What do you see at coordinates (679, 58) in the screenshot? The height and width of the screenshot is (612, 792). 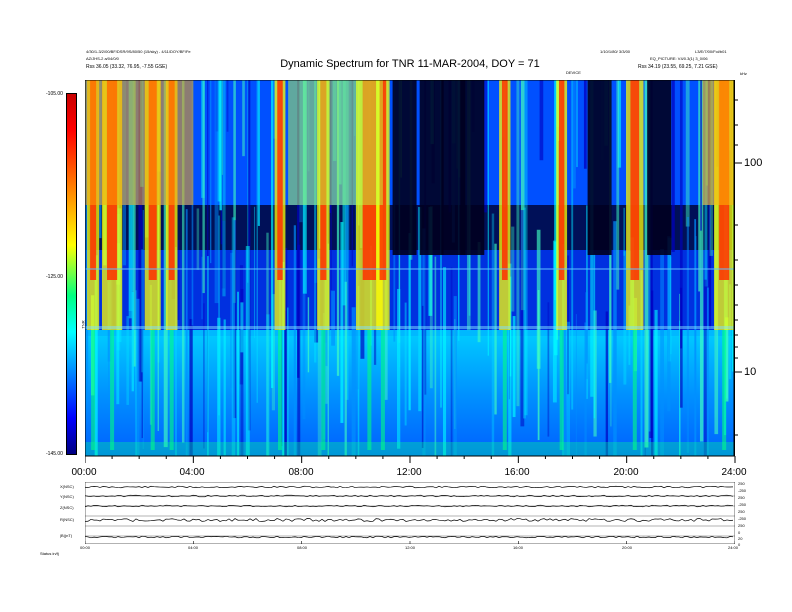 I see `header-meta-right-3: EQ_PICTURE: V4/0.3(1) 3_0/06` at bounding box center [679, 58].